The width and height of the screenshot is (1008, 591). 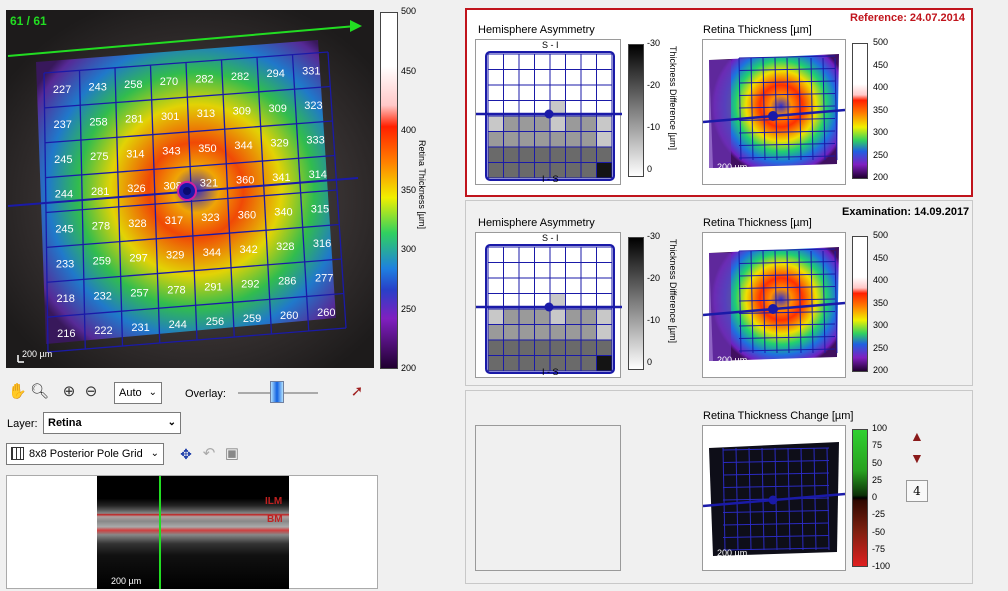 I want to click on grid-cell-value: 216, so click(x=66, y=334).